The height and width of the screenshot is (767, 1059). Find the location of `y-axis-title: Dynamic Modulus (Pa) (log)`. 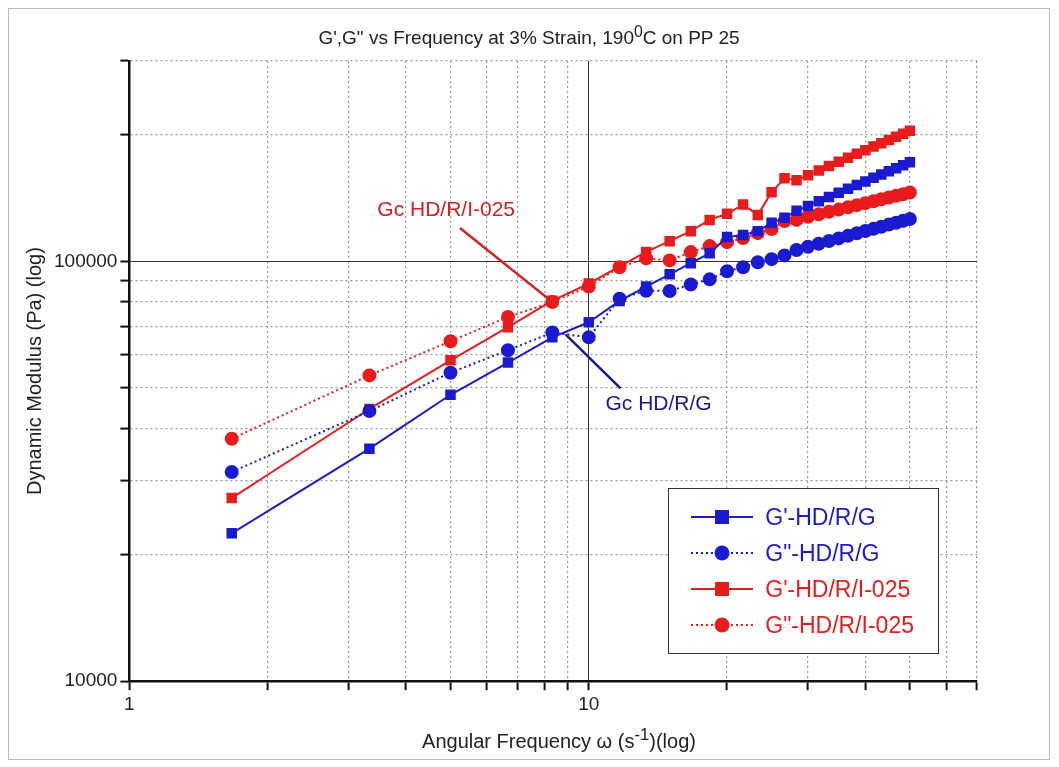

y-axis-title: Dynamic Modulus (Pa) (log) is located at coordinates (33, 371).